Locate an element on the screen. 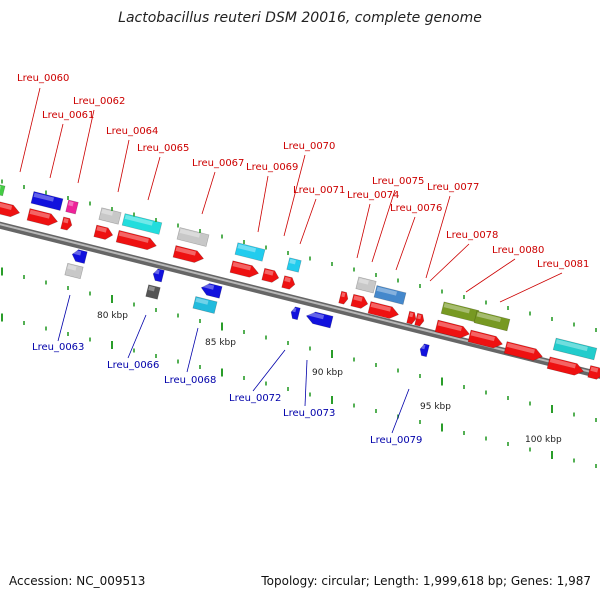  gene-label-top: Lreu_0081 is located at coordinates (563, 264).